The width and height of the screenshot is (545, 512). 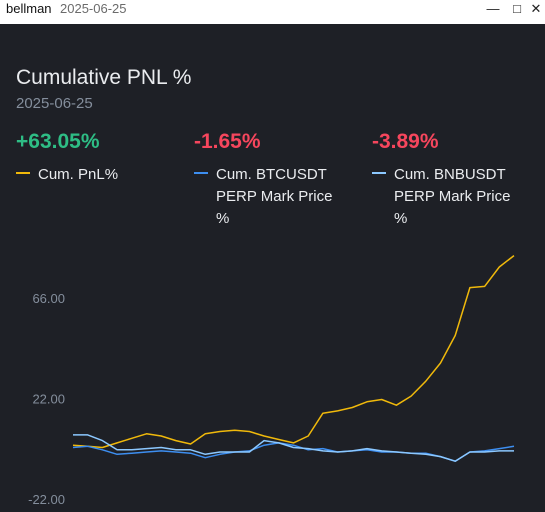 What do you see at coordinates (104, 77) in the screenshot?
I see `panel-title: Cumulative PNL %` at bounding box center [104, 77].